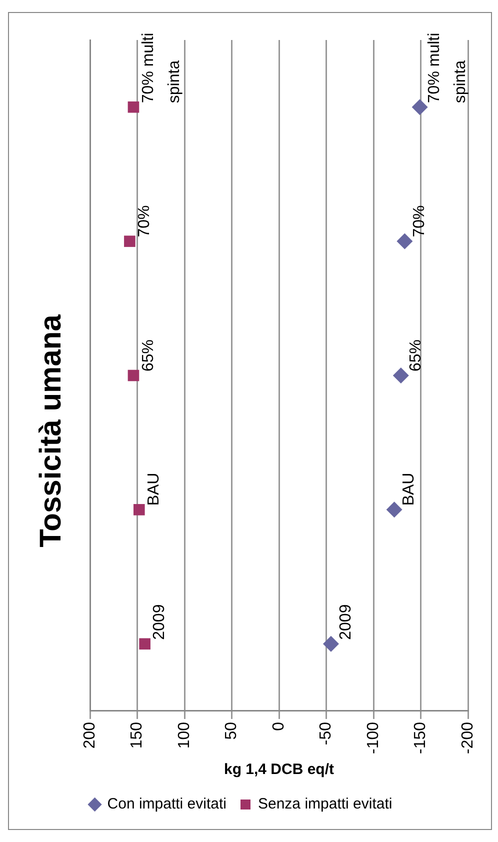 The image size is (498, 842). What do you see at coordinates (373, 738) in the screenshot?
I see `x-tick-label: -100` at bounding box center [373, 738].